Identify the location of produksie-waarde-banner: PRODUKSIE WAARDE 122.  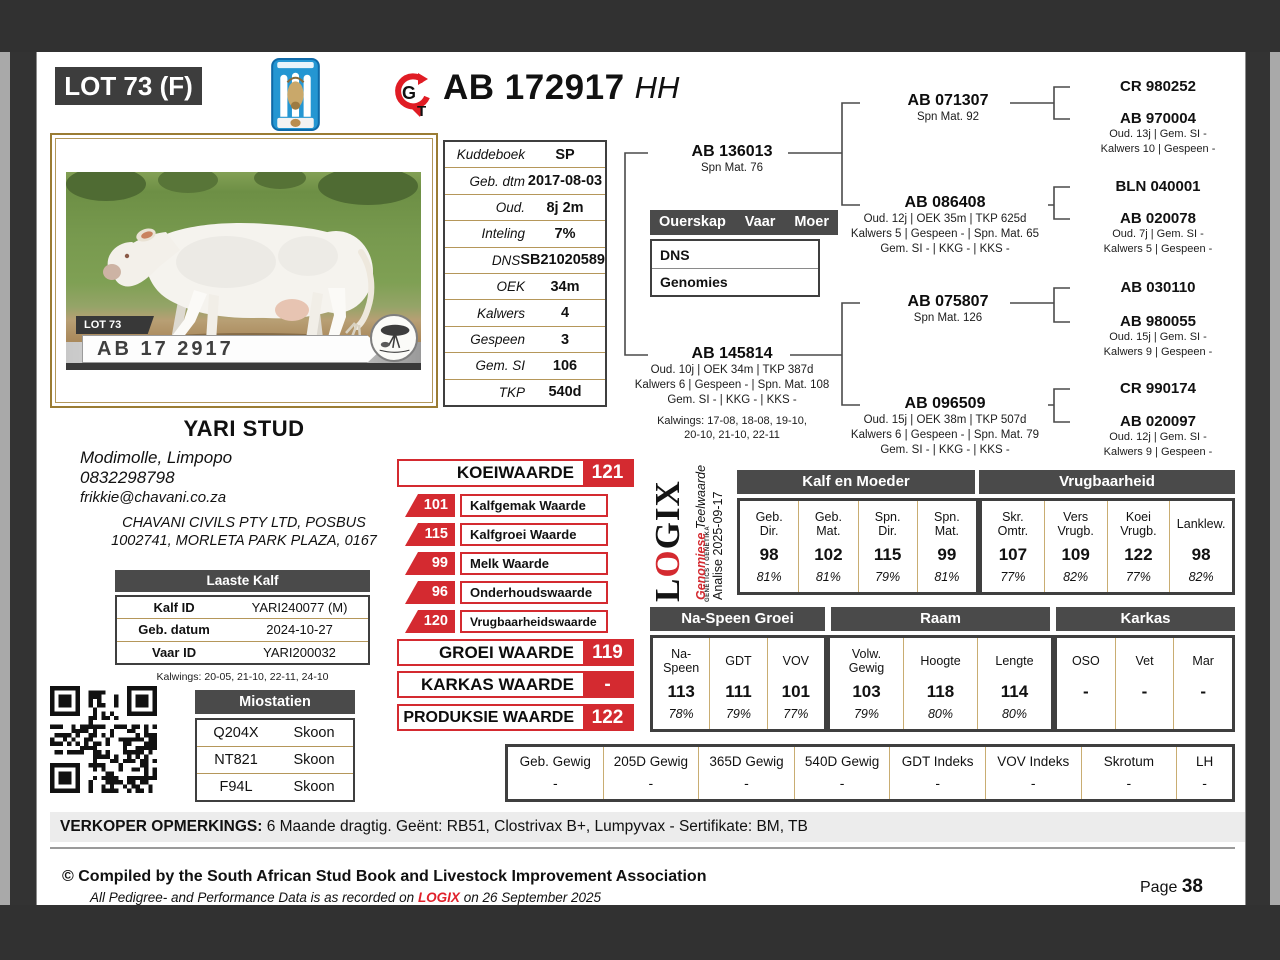
(515, 717).